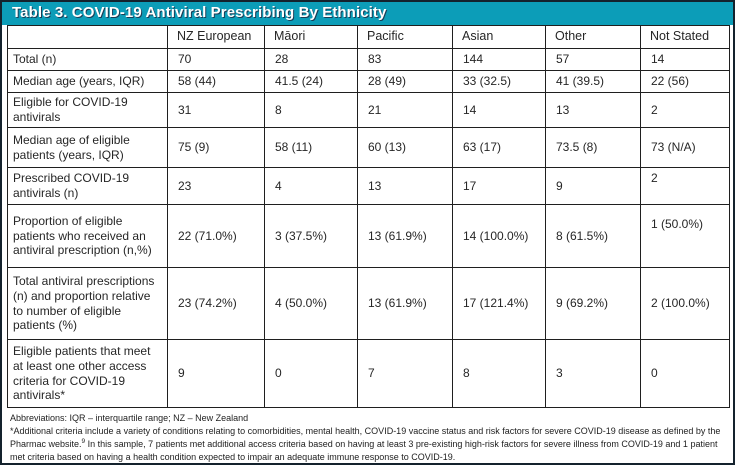  What do you see at coordinates (593, 303) in the screenshot?
I see `cell-value: 9 (69.2%)` at bounding box center [593, 303].